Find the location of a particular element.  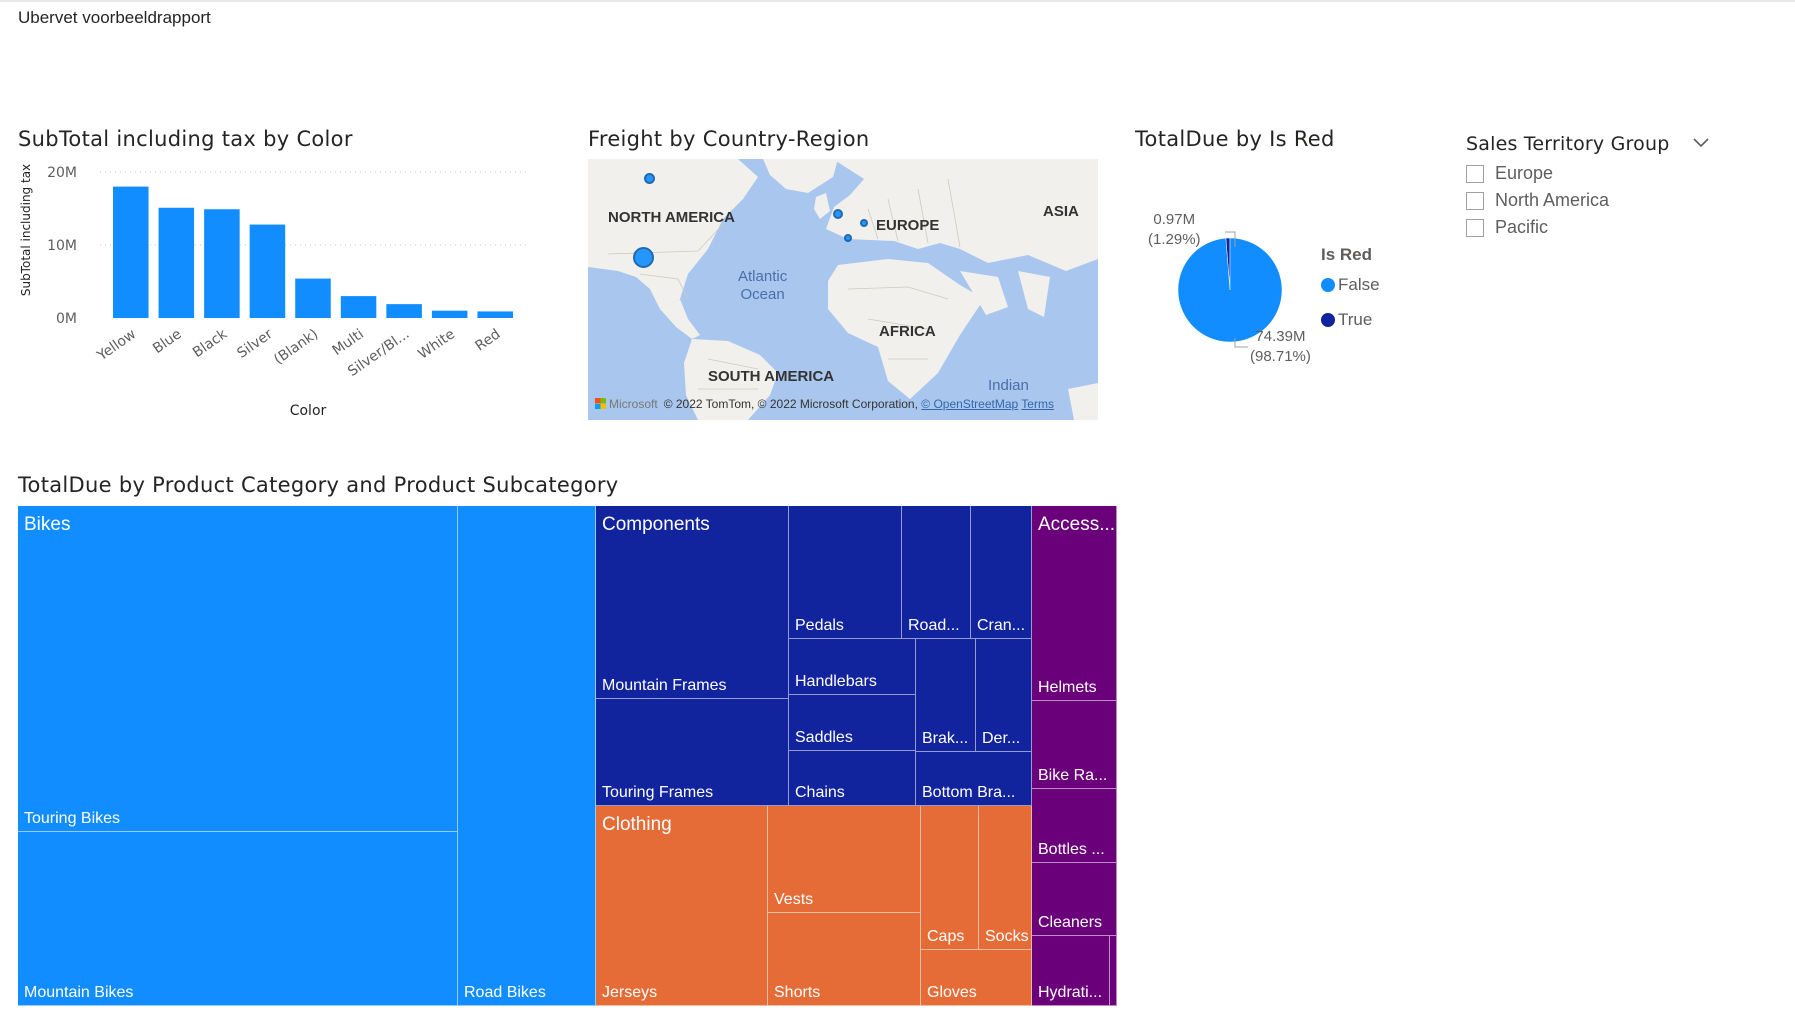

map-bubble-germany is located at coordinates (864, 223).